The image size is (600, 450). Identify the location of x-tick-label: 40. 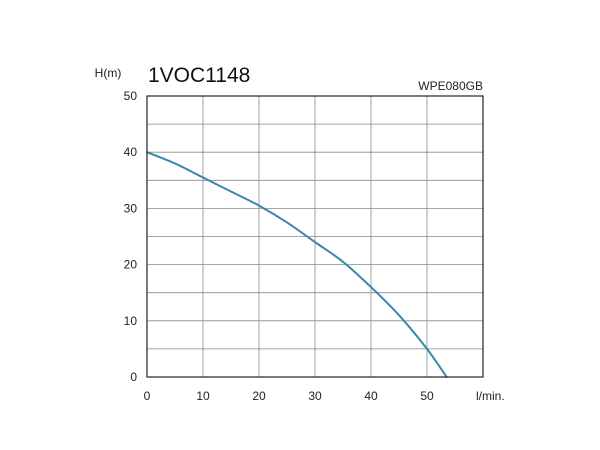
(371, 396).